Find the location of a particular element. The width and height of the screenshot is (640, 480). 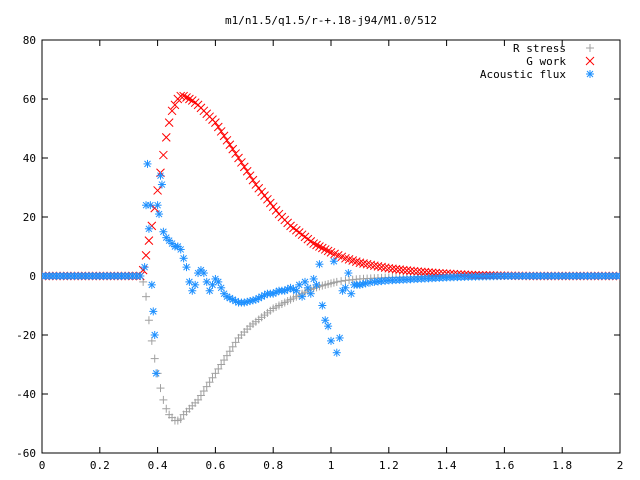

x-tick-label: 0.2 is located at coordinates (100, 465).